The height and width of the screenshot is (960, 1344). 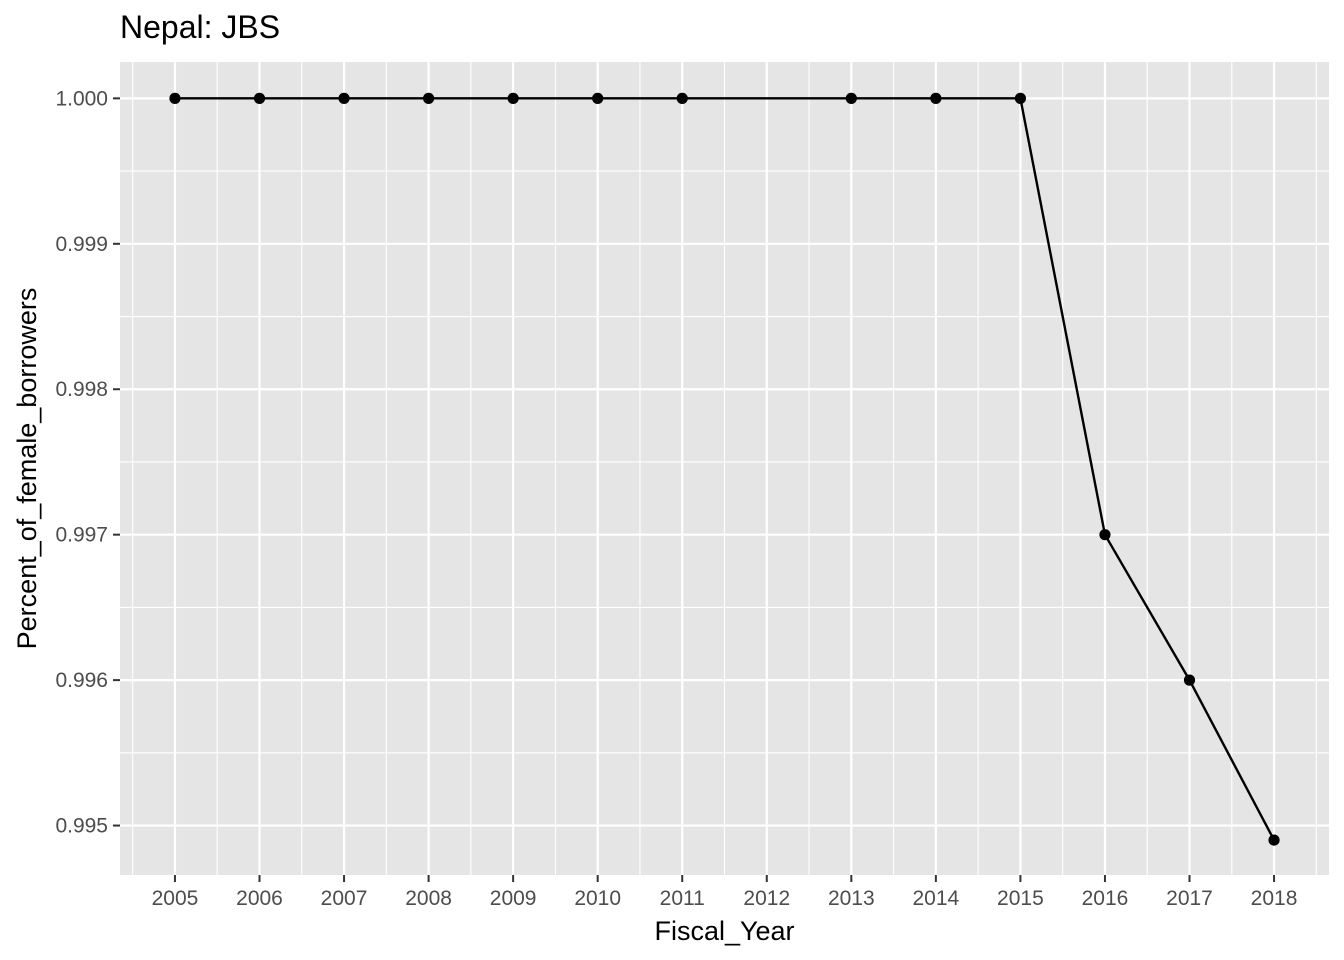 I want to click on x-tick-label: 2018, so click(x=1274, y=898).